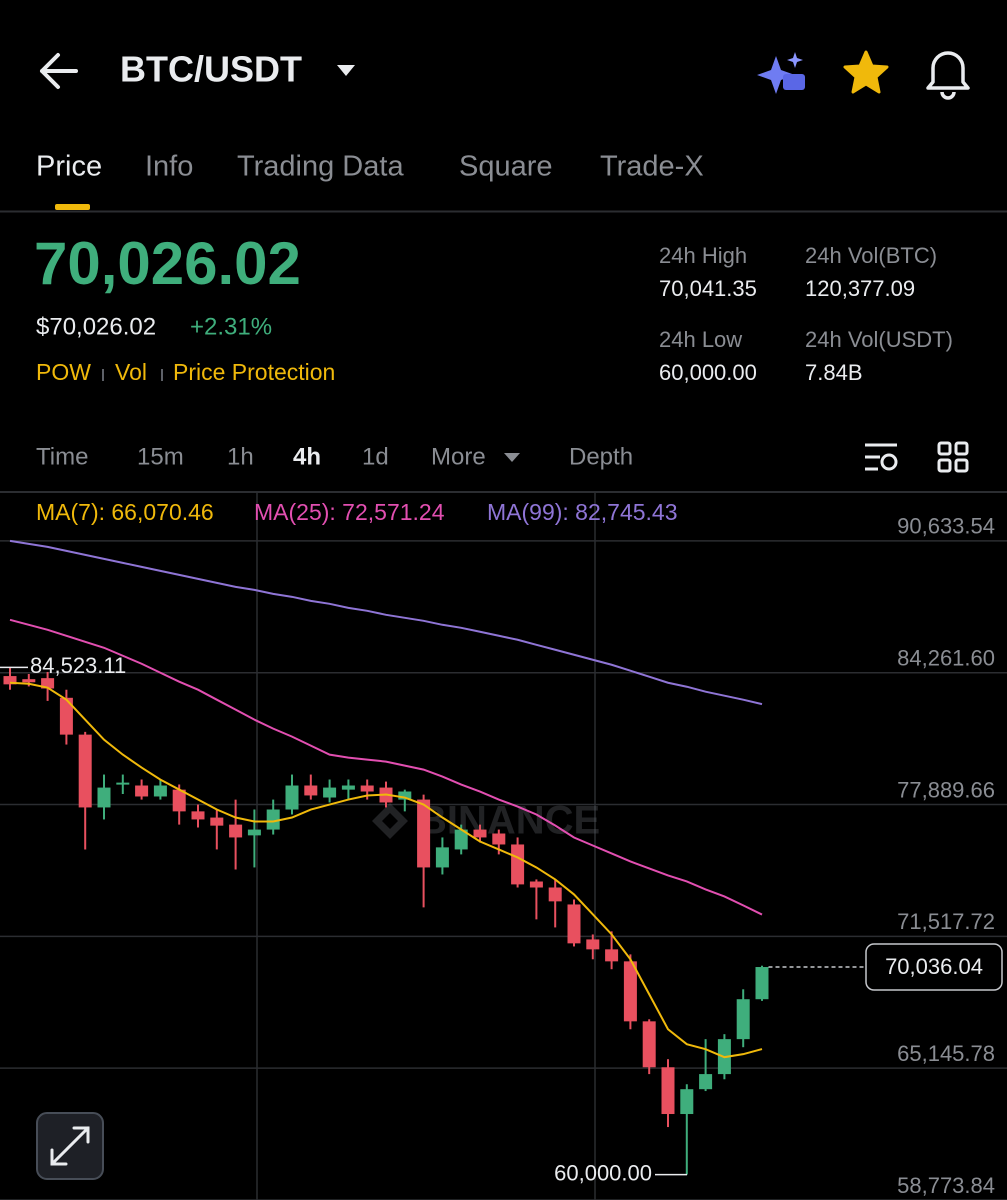  What do you see at coordinates (349, 512) in the screenshot?
I see `ma-legend: MA(25): 72,571.24` at bounding box center [349, 512].